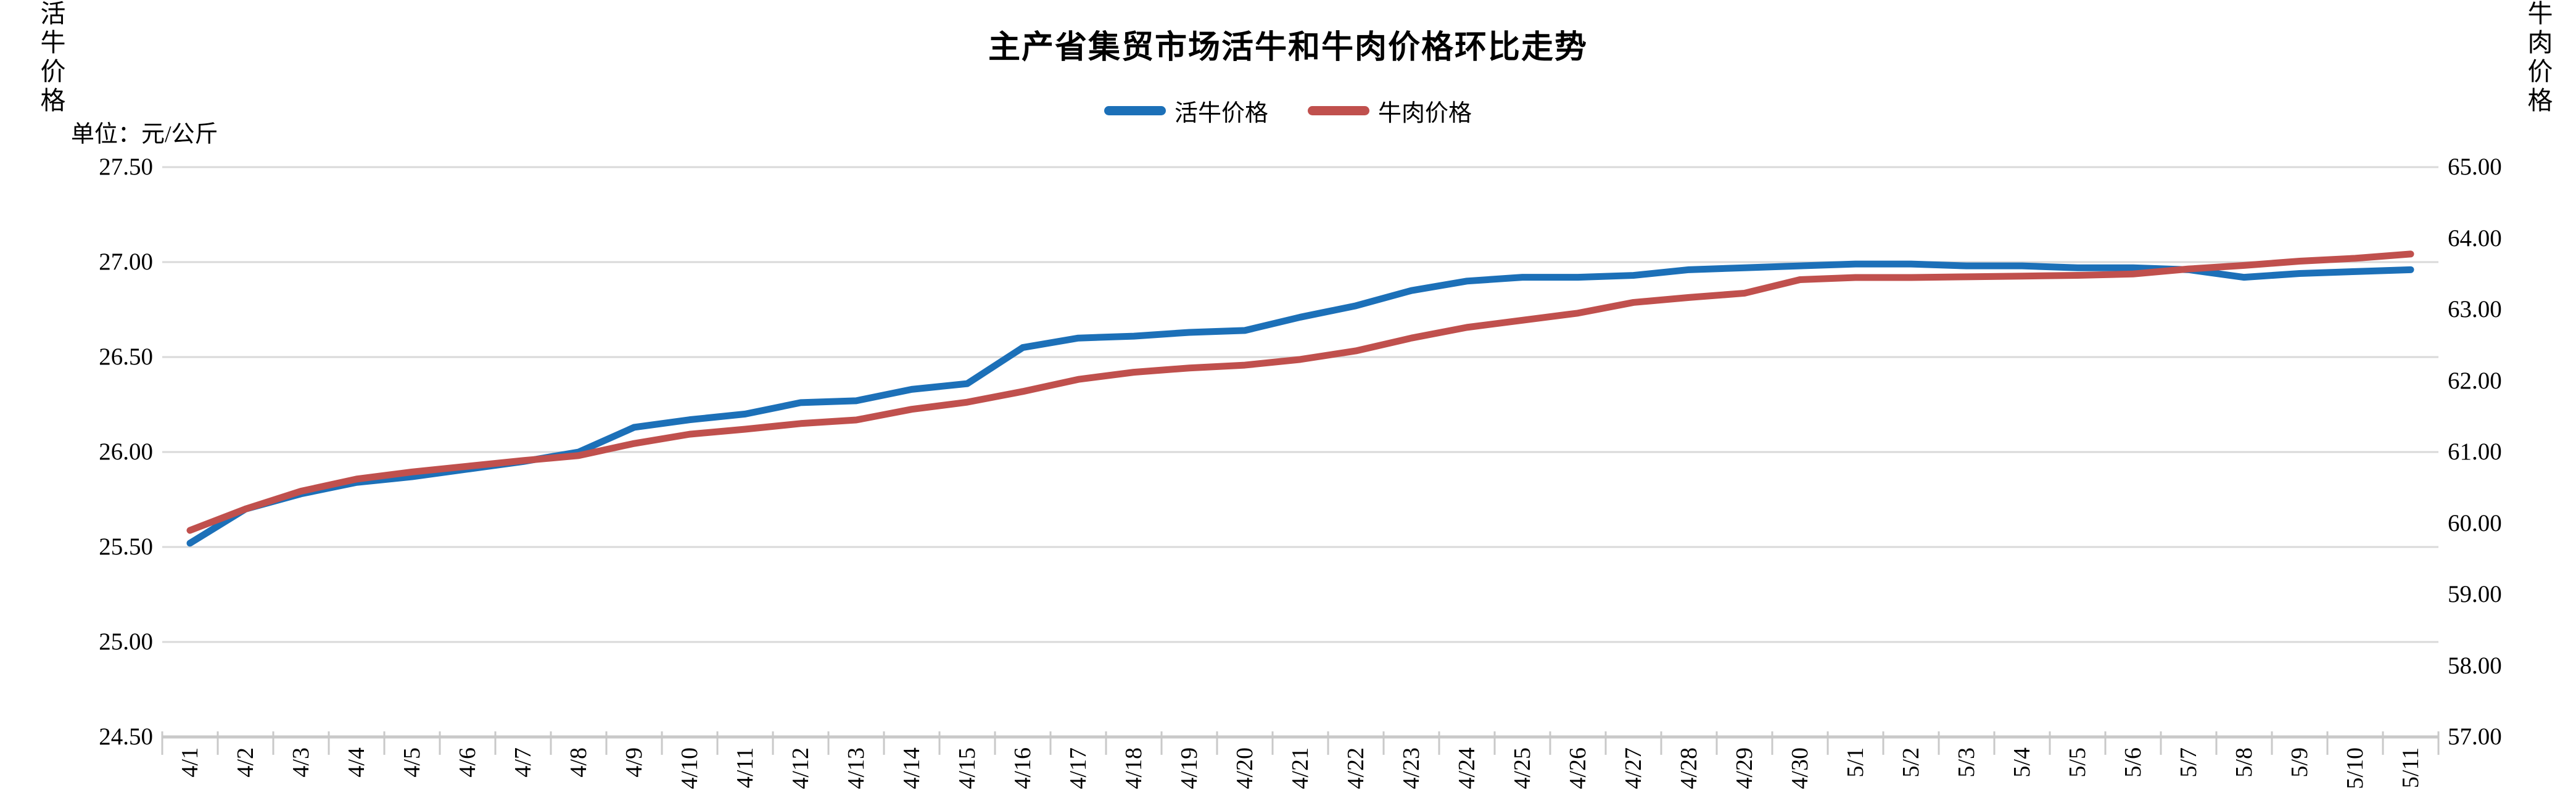  What do you see at coordinates (468, 762) in the screenshot?
I see `x-axis-tick-label: 4/6` at bounding box center [468, 762].